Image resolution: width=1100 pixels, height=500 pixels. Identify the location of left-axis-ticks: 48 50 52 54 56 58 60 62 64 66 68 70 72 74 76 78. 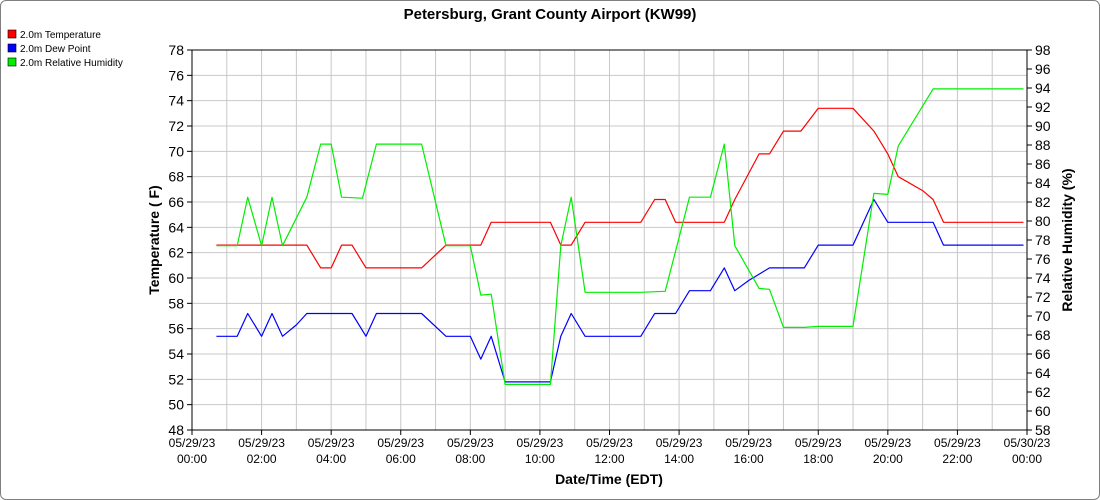
(180, 240).